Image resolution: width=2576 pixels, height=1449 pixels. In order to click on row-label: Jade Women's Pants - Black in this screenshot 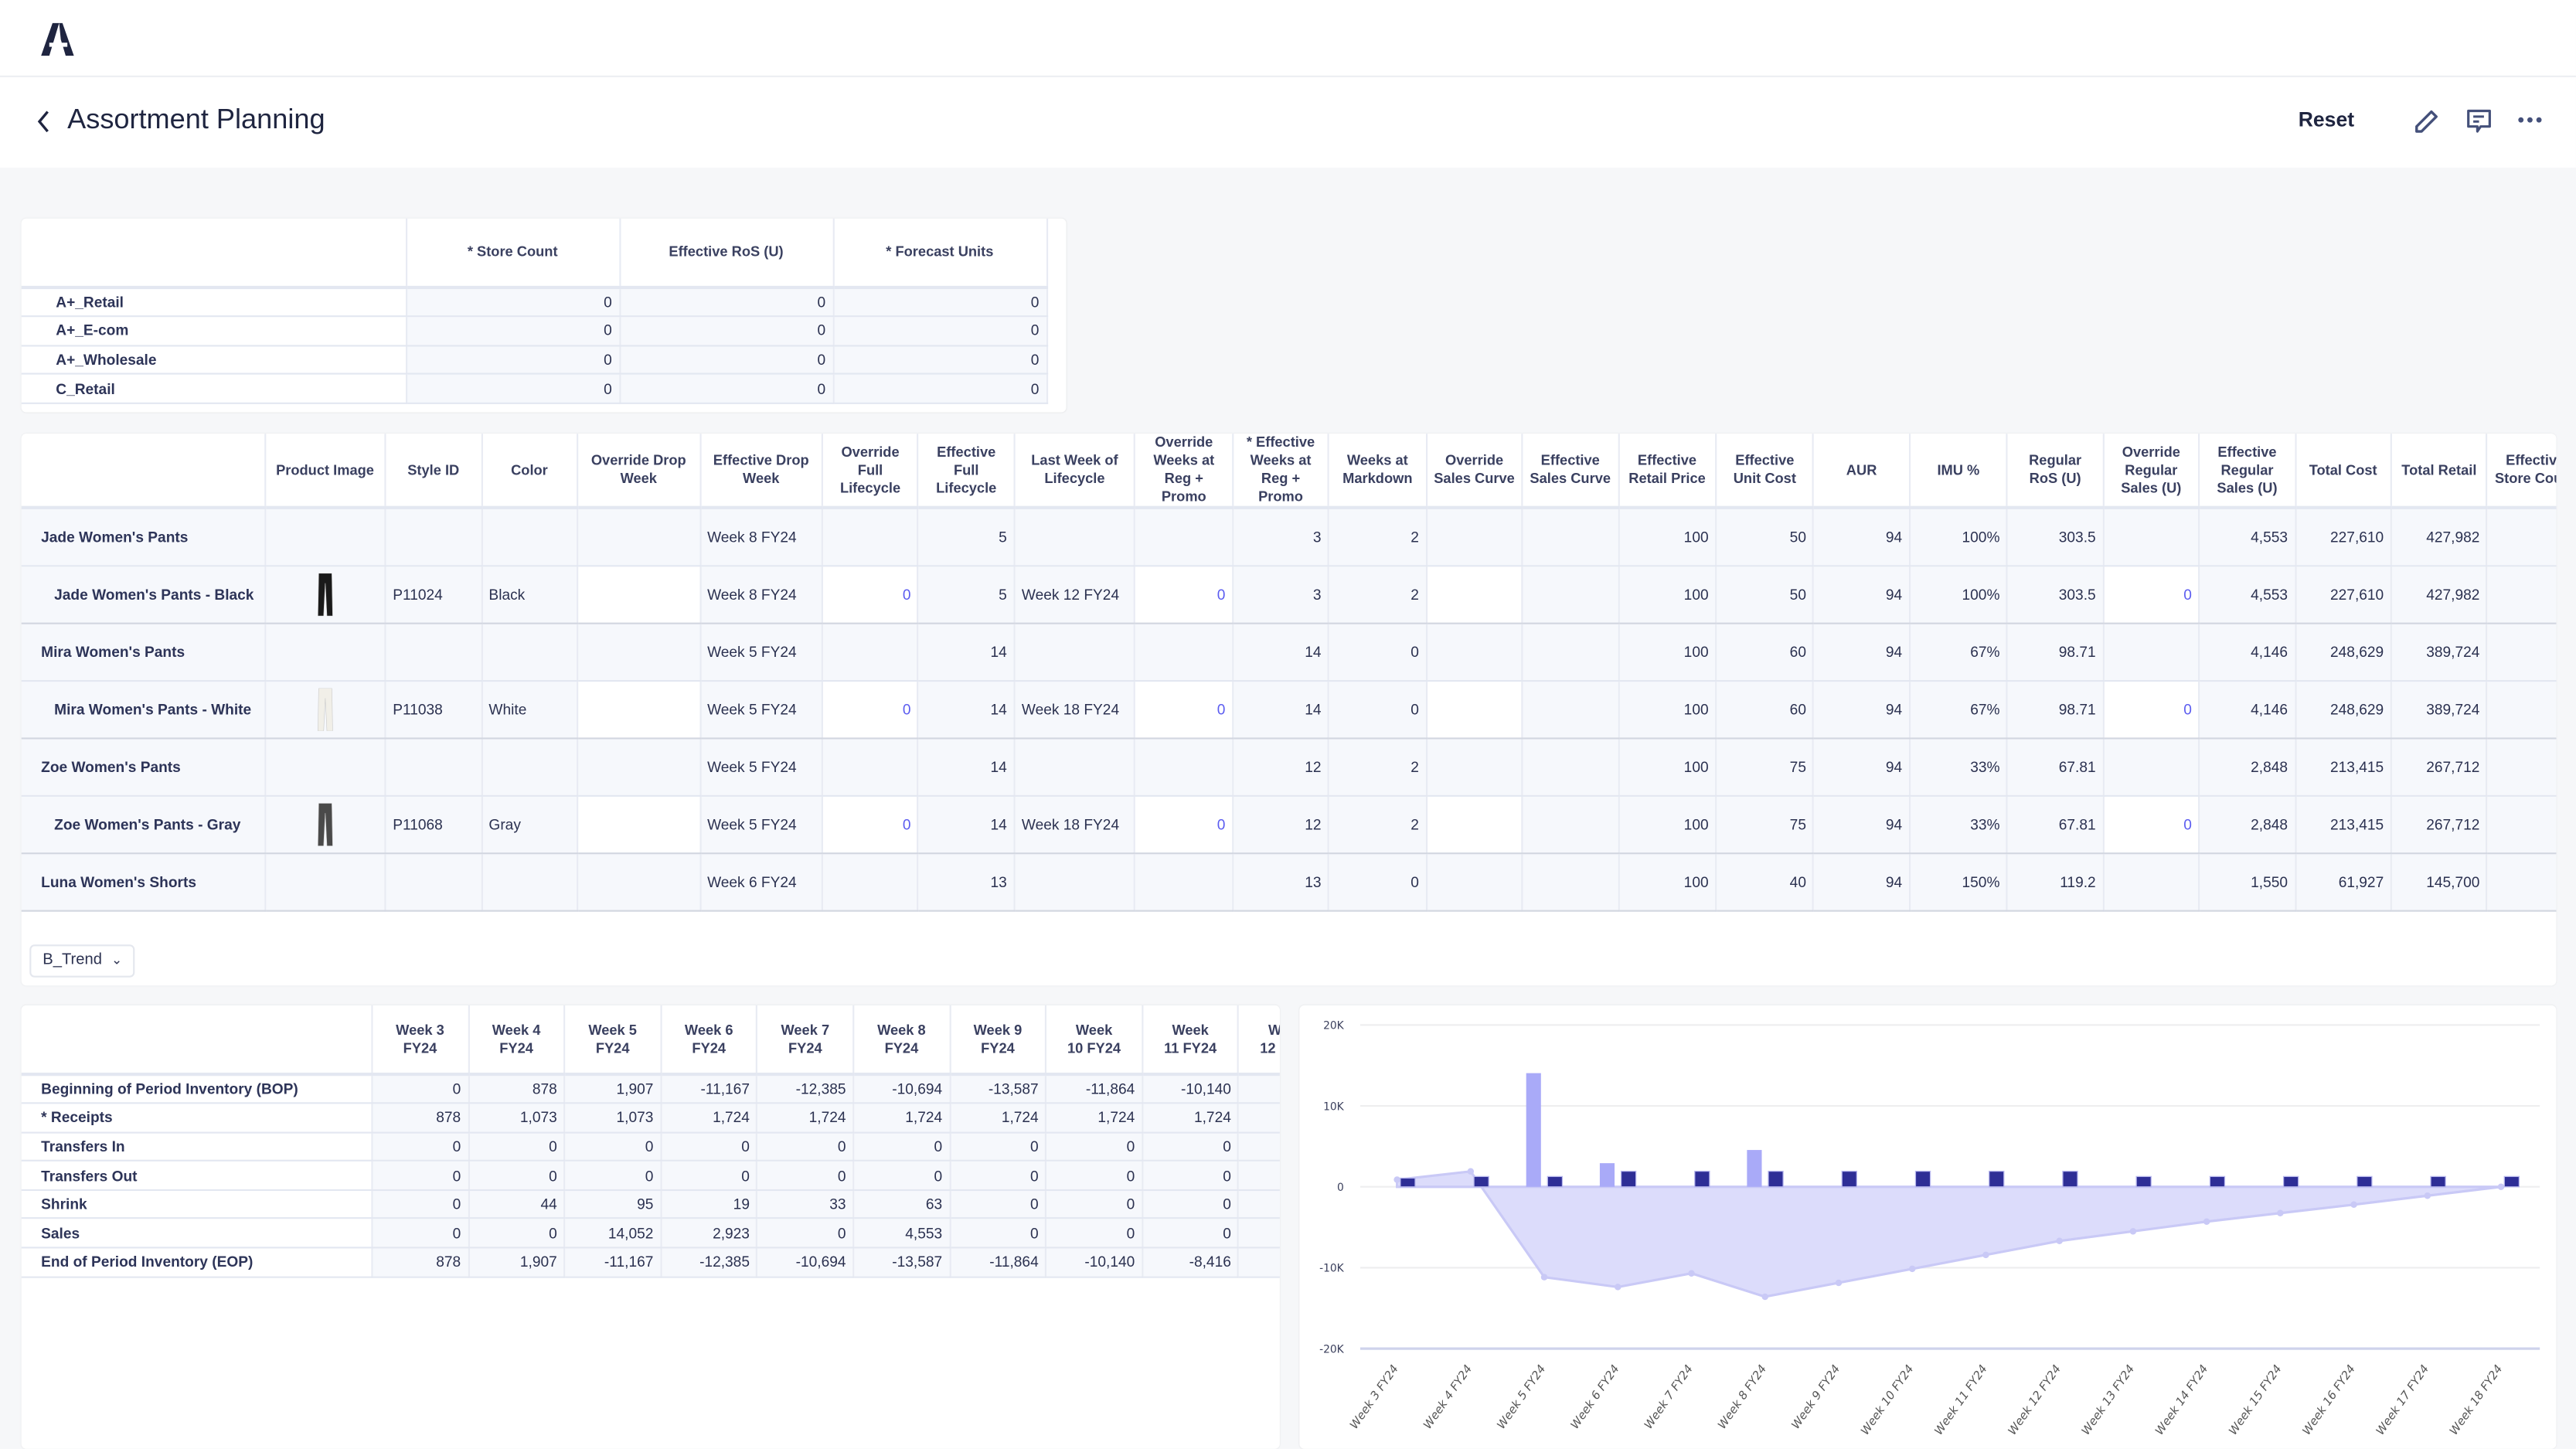, I will do `click(143, 595)`.